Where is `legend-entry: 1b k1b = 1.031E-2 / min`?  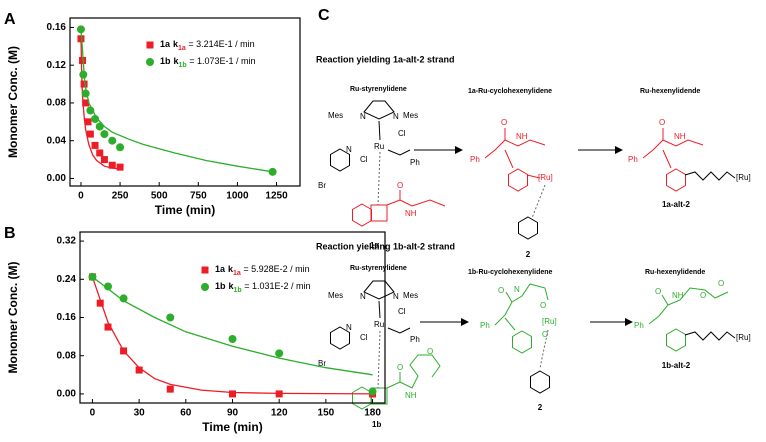
legend-entry: 1b k1b = 1.031E-2 / min is located at coordinates (263, 287).